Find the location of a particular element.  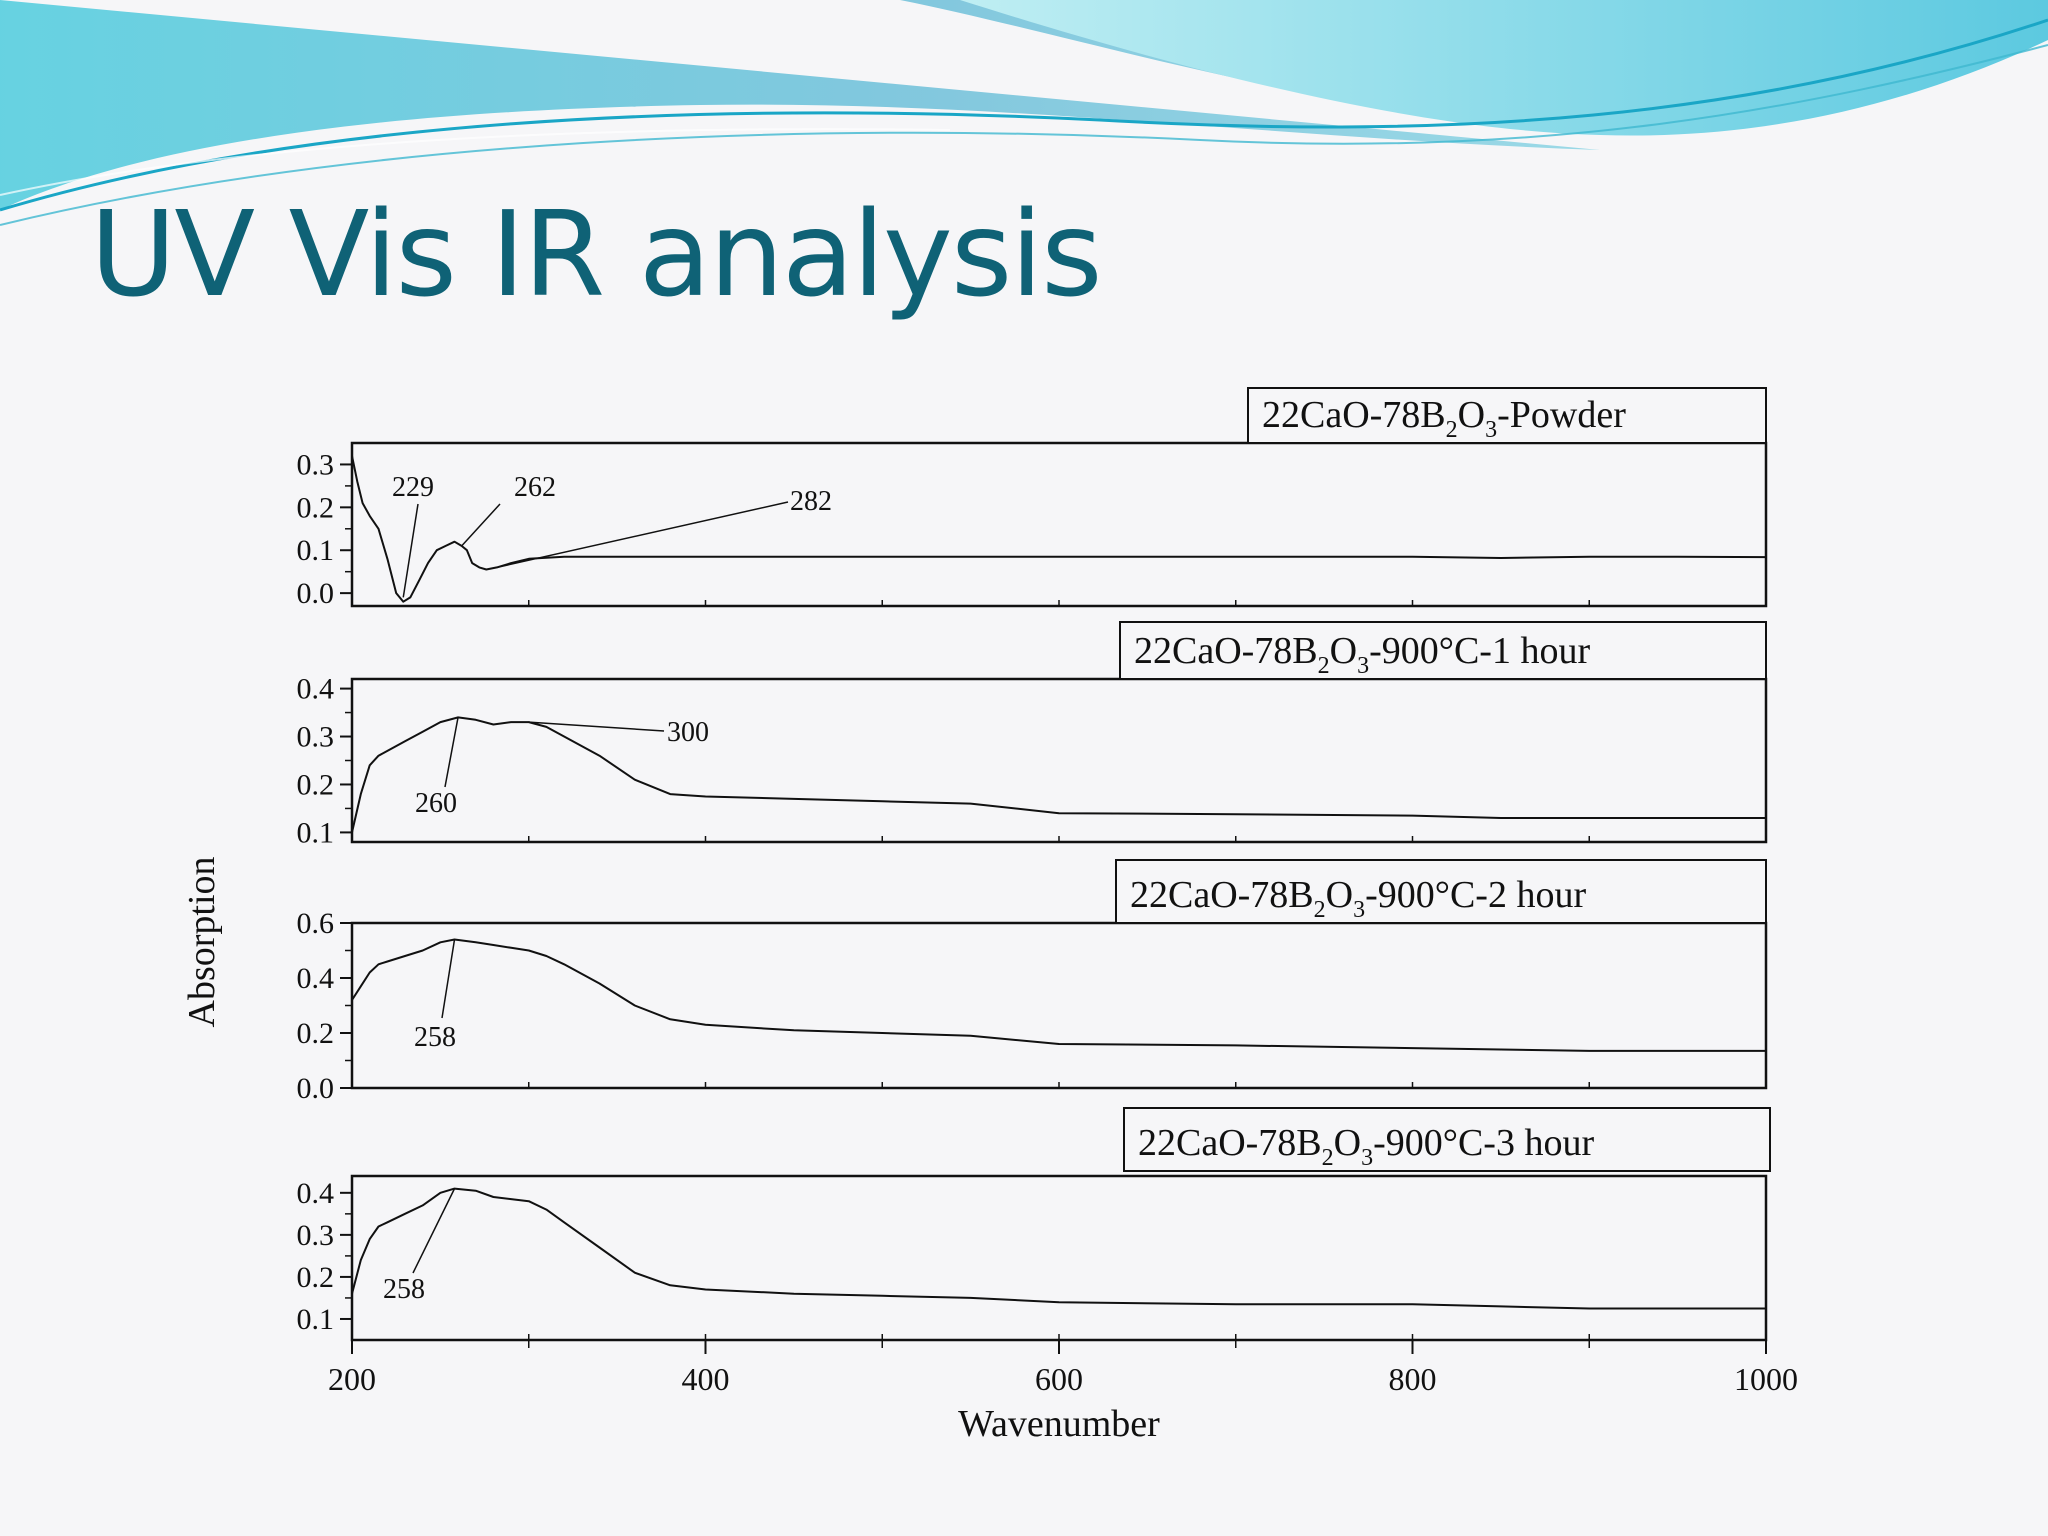

panel-1: 0.0 0.1 0.2 0.3 229 262 282 22CaO-78B2O3-Powder is located at coordinates (1032, 498).